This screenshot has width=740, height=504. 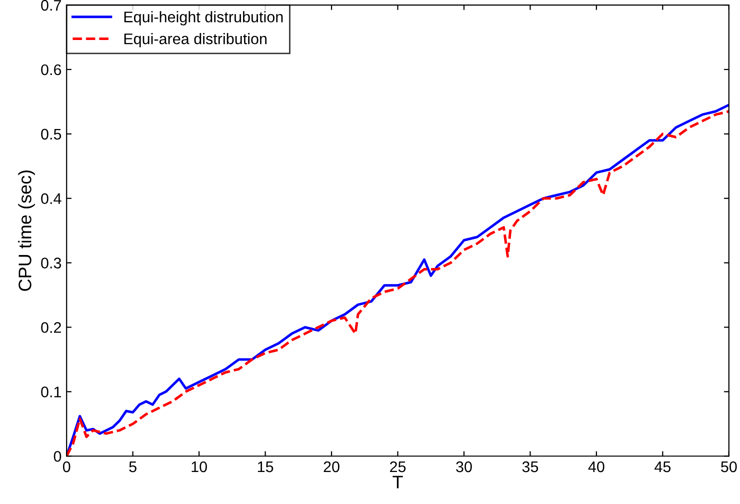 I want to click on legend-label: Equi-area distribution, so click(x=195, y=40).